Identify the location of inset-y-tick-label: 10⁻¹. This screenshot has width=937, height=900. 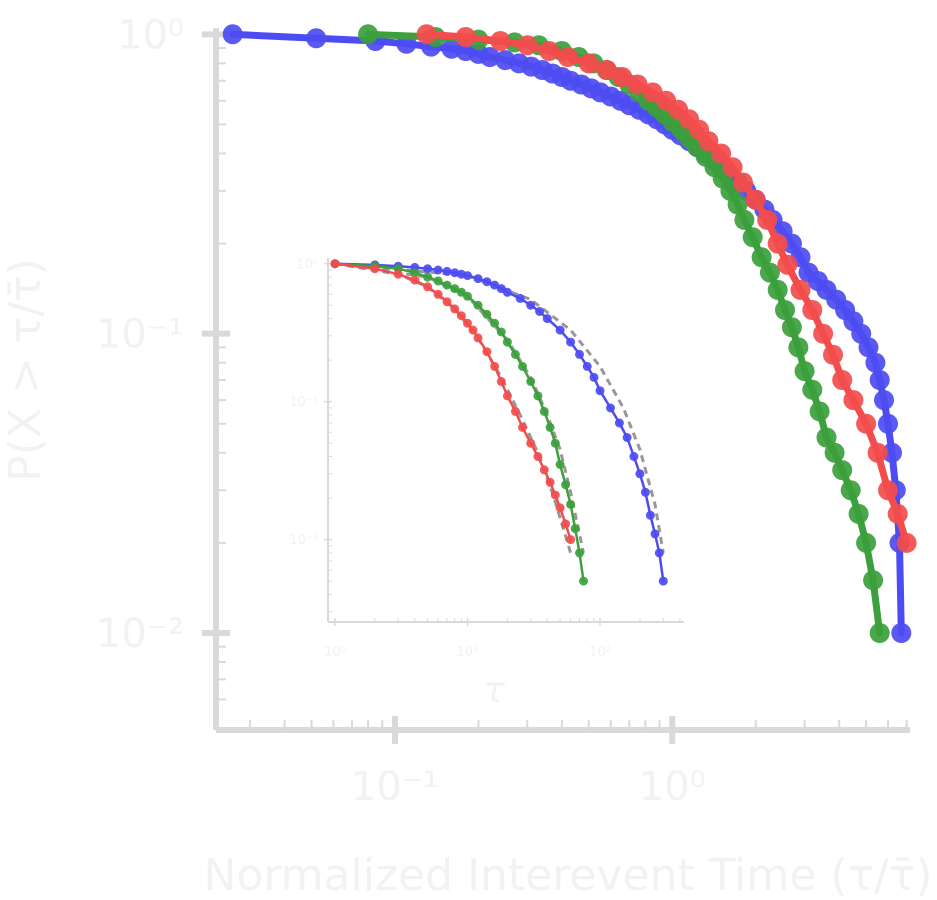
(303, 402).